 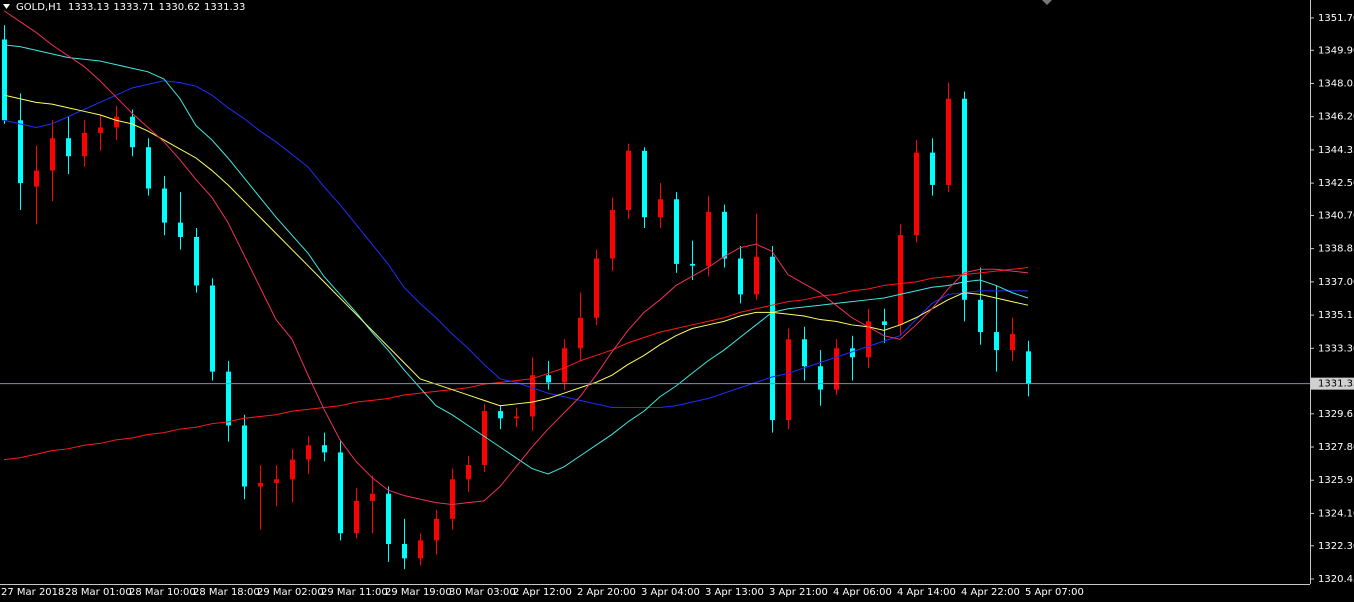 I want to click on x-tick-label: 3 Apr 21:00, so click(x=798, y=592).